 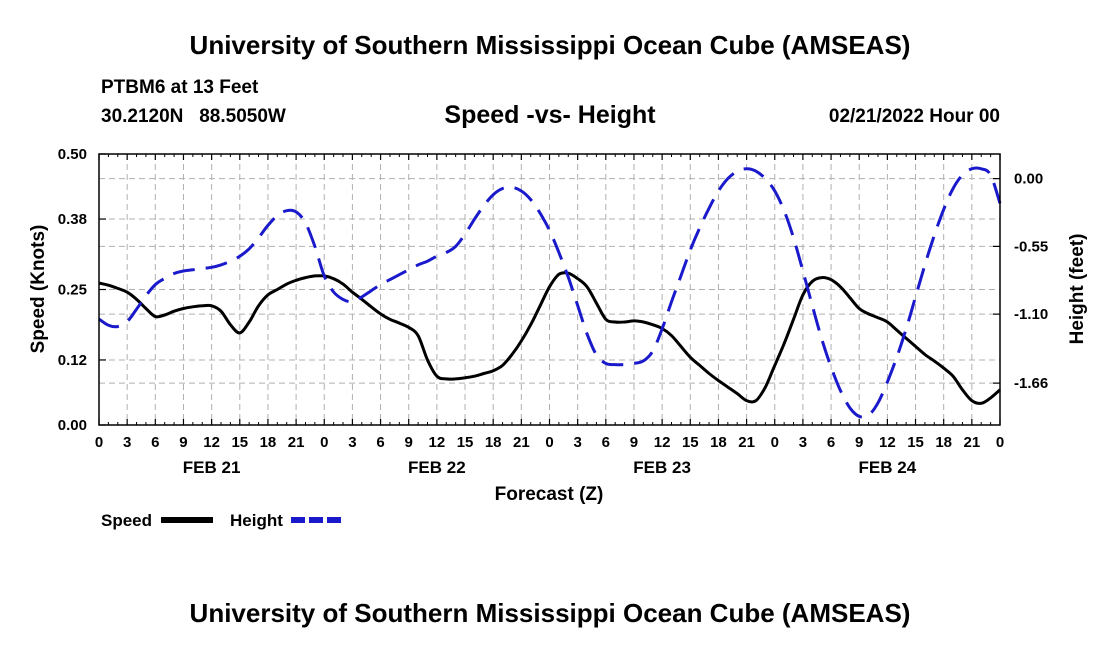 I want to click on date-label: FEB 22, so click(x=437, y=467).